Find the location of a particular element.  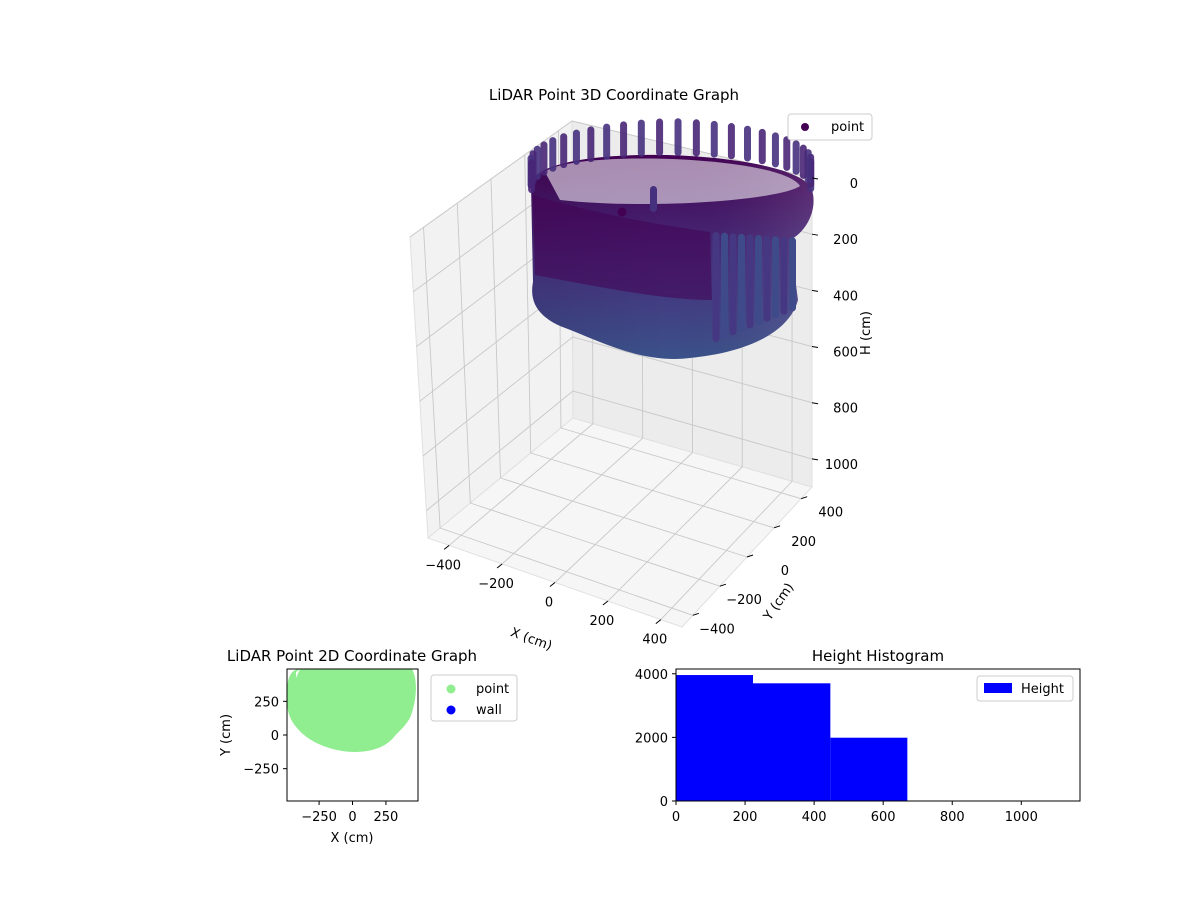

legend-histogram-box is located at coordinates (1025, 688).